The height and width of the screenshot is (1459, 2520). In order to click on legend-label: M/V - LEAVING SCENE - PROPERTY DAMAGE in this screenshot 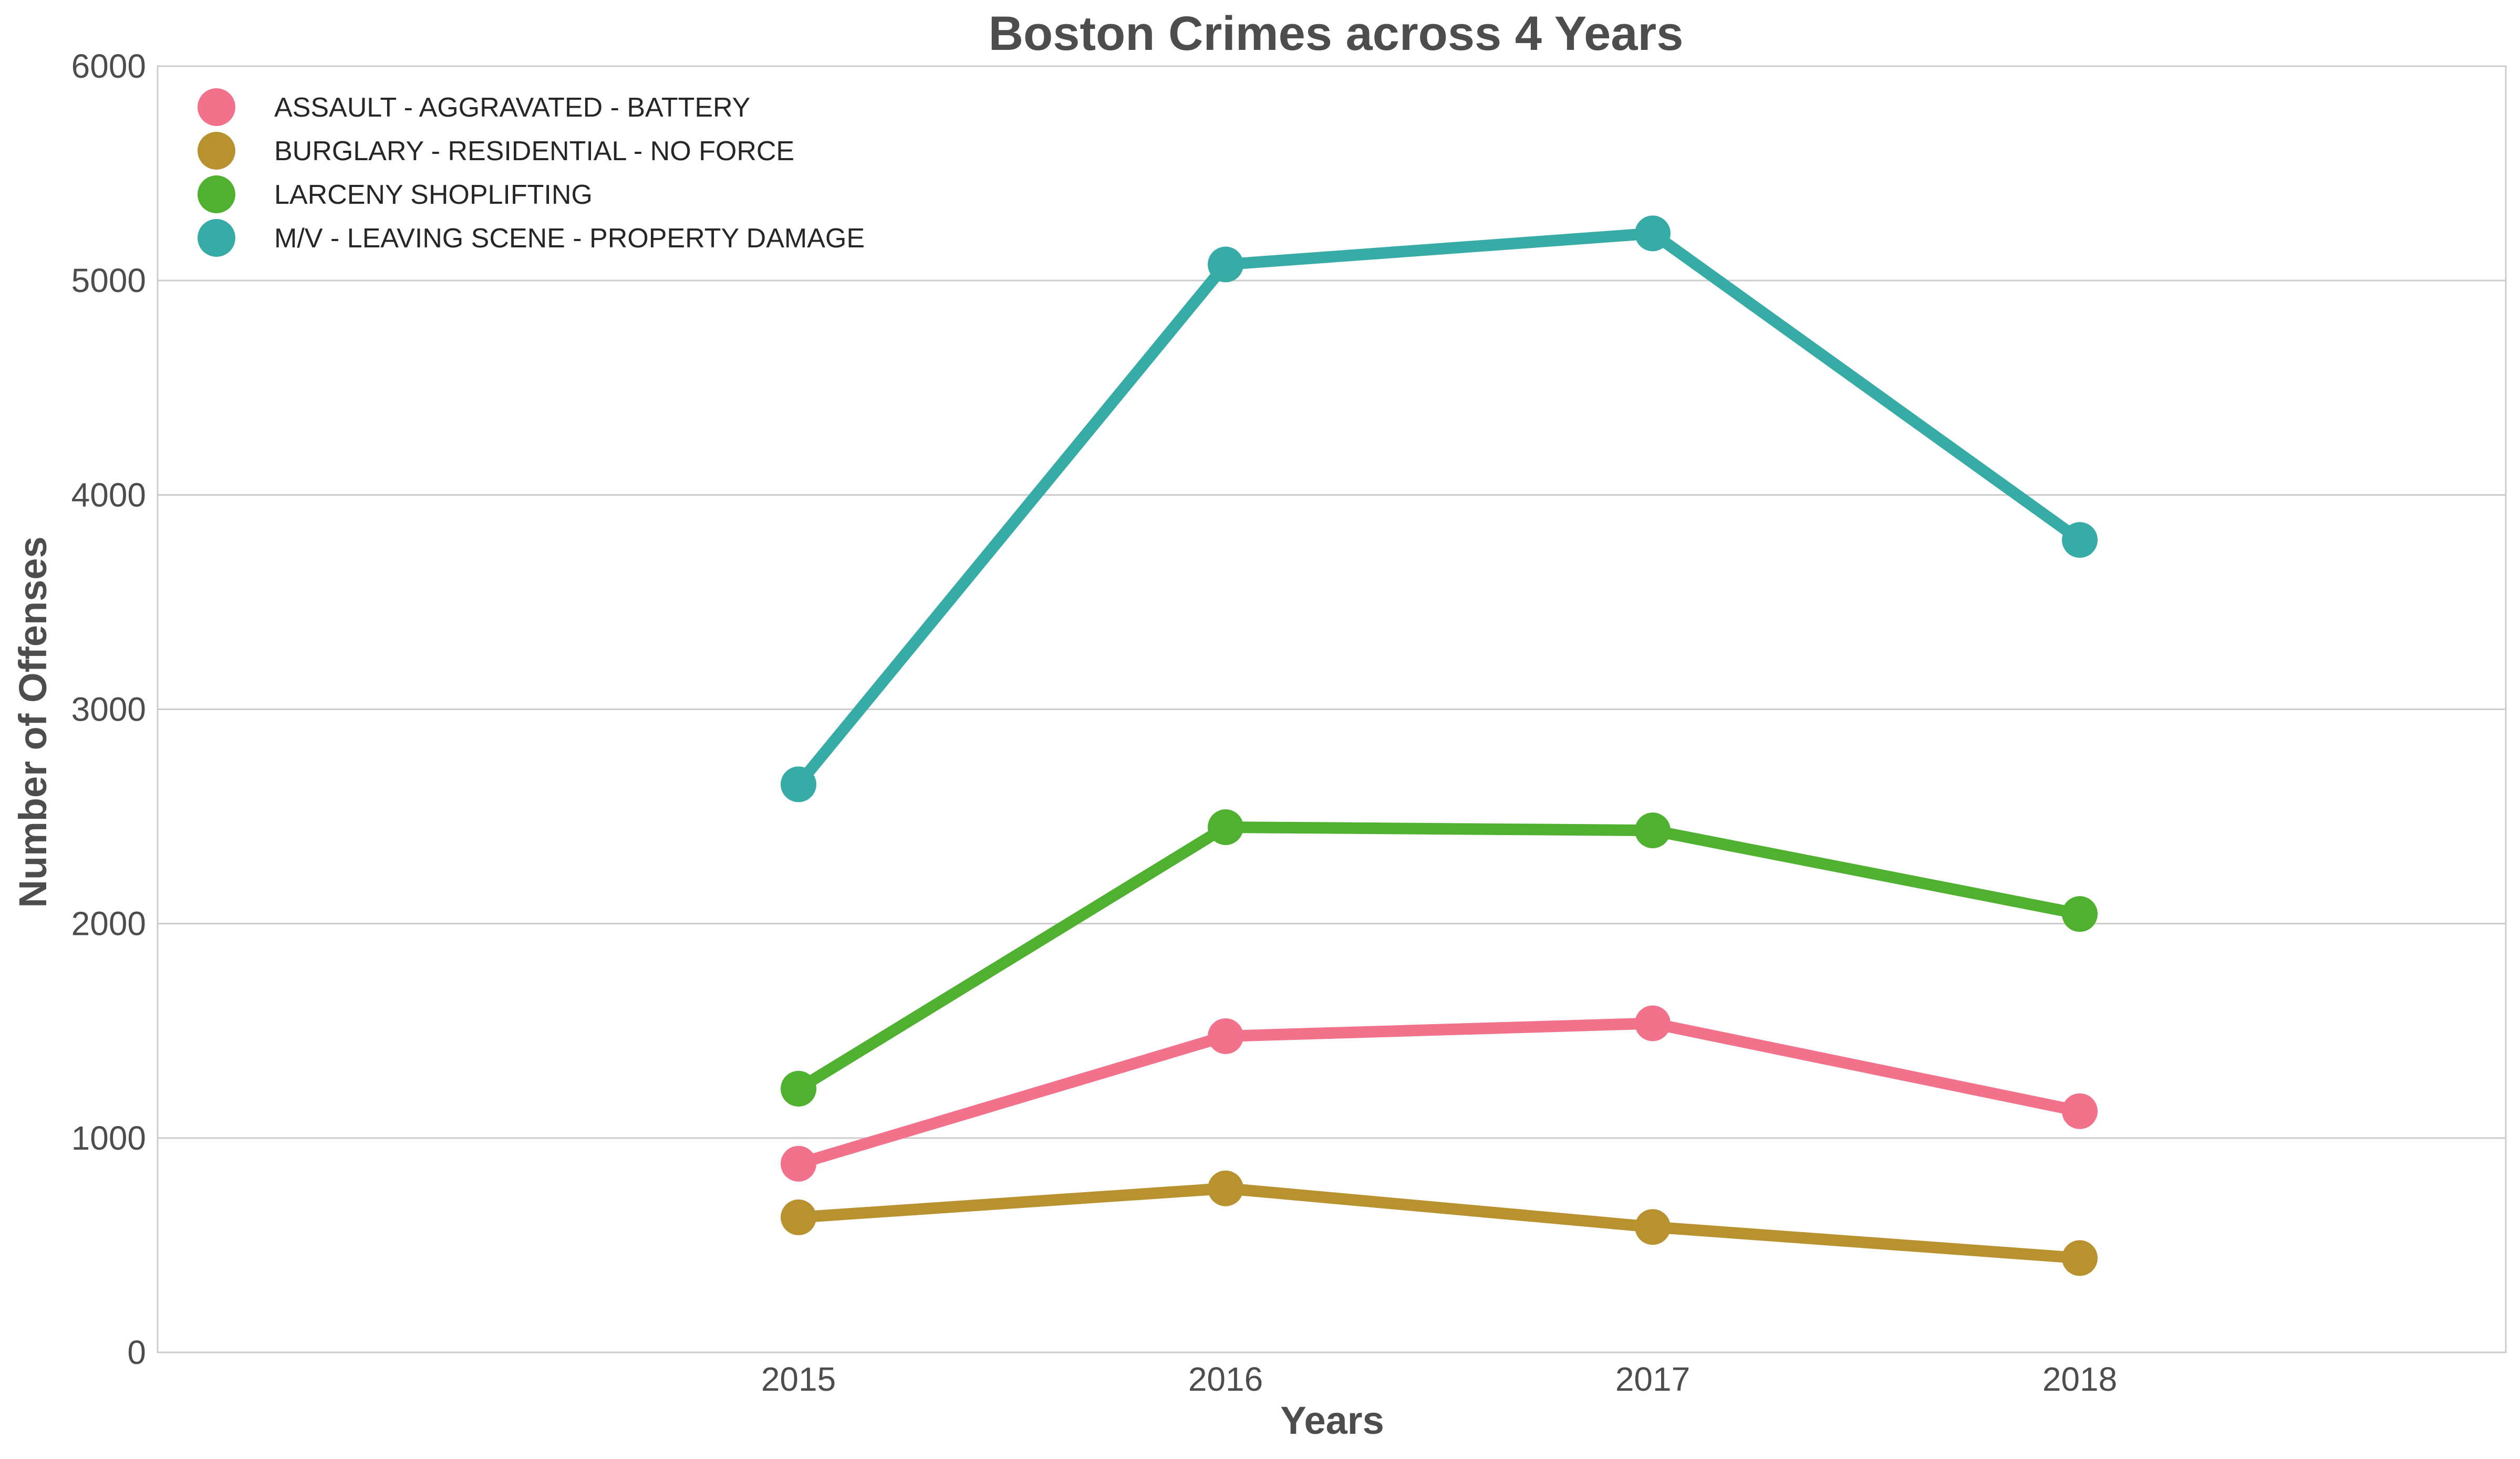, I will do `click(569, 238)`.